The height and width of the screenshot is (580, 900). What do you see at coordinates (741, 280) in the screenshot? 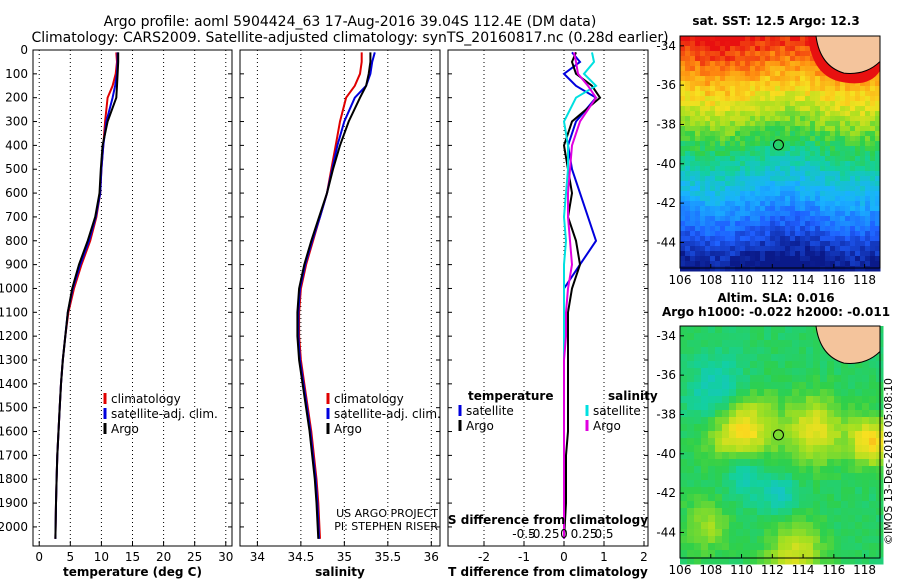
I see `x-tick-label: 110` at bounding box center [741, 280].